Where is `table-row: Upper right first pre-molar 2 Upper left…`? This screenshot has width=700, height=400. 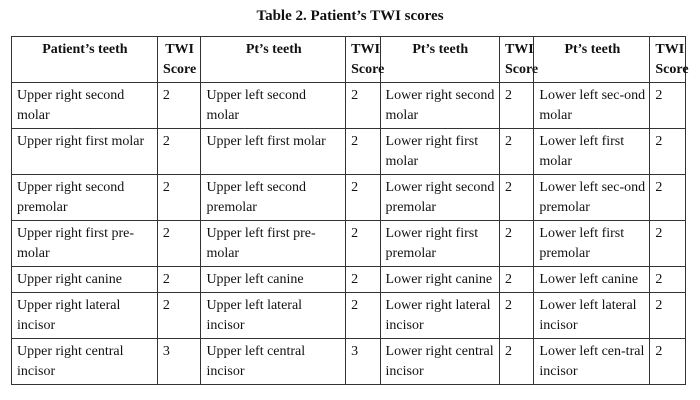 table-row: Upper right first pre-molar 2 Upper left… is located at coordinates (348, 243).